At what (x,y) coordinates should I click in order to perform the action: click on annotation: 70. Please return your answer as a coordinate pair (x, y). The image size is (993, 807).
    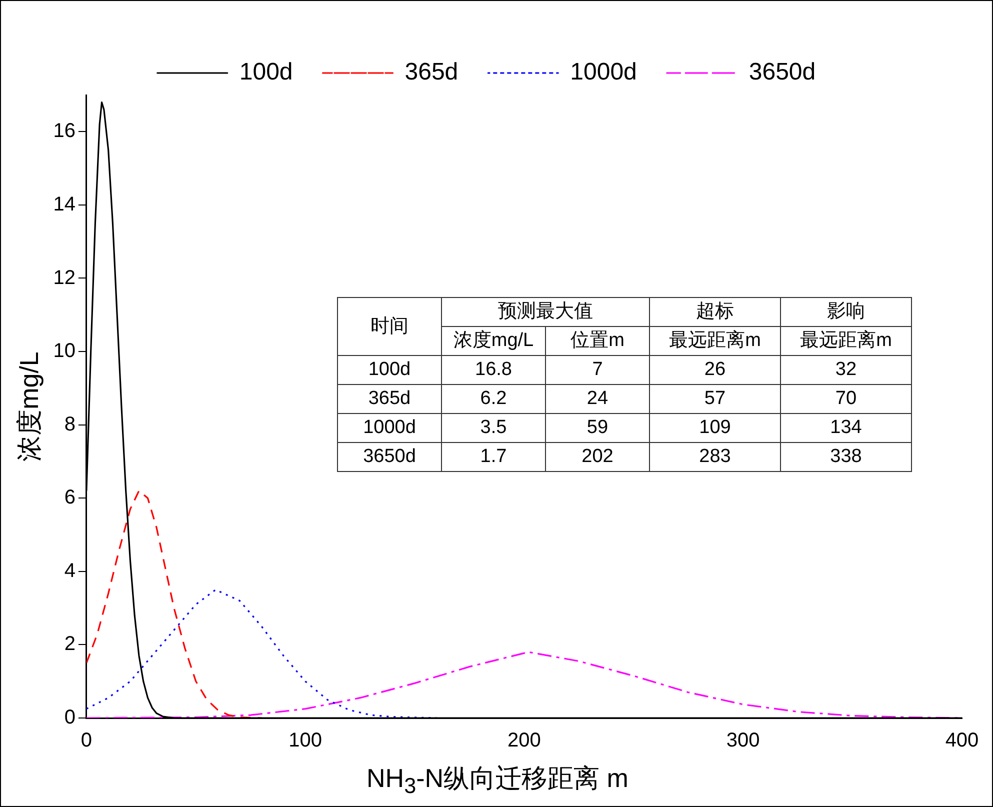
    Looking at the image, I should click on (846, 399).